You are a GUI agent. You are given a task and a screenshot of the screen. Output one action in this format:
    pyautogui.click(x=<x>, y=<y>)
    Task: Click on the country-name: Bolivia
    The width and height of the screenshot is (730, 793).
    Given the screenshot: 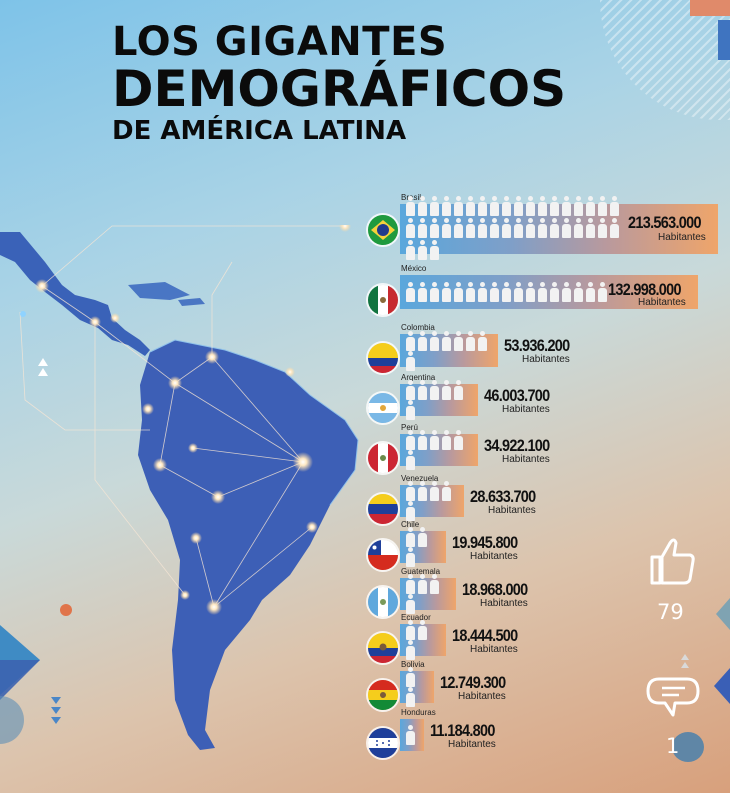 What is the action you would take?
    pyautogui.click(x=413, y=664)
    